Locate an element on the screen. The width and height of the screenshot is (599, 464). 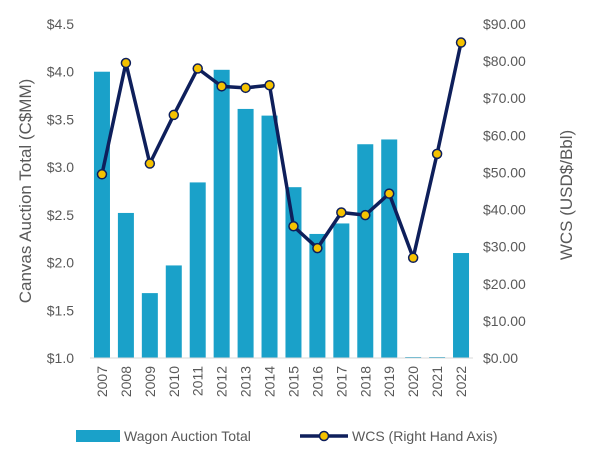
left-y-tick-label: $3.0 is located at coordinates (60, 167).